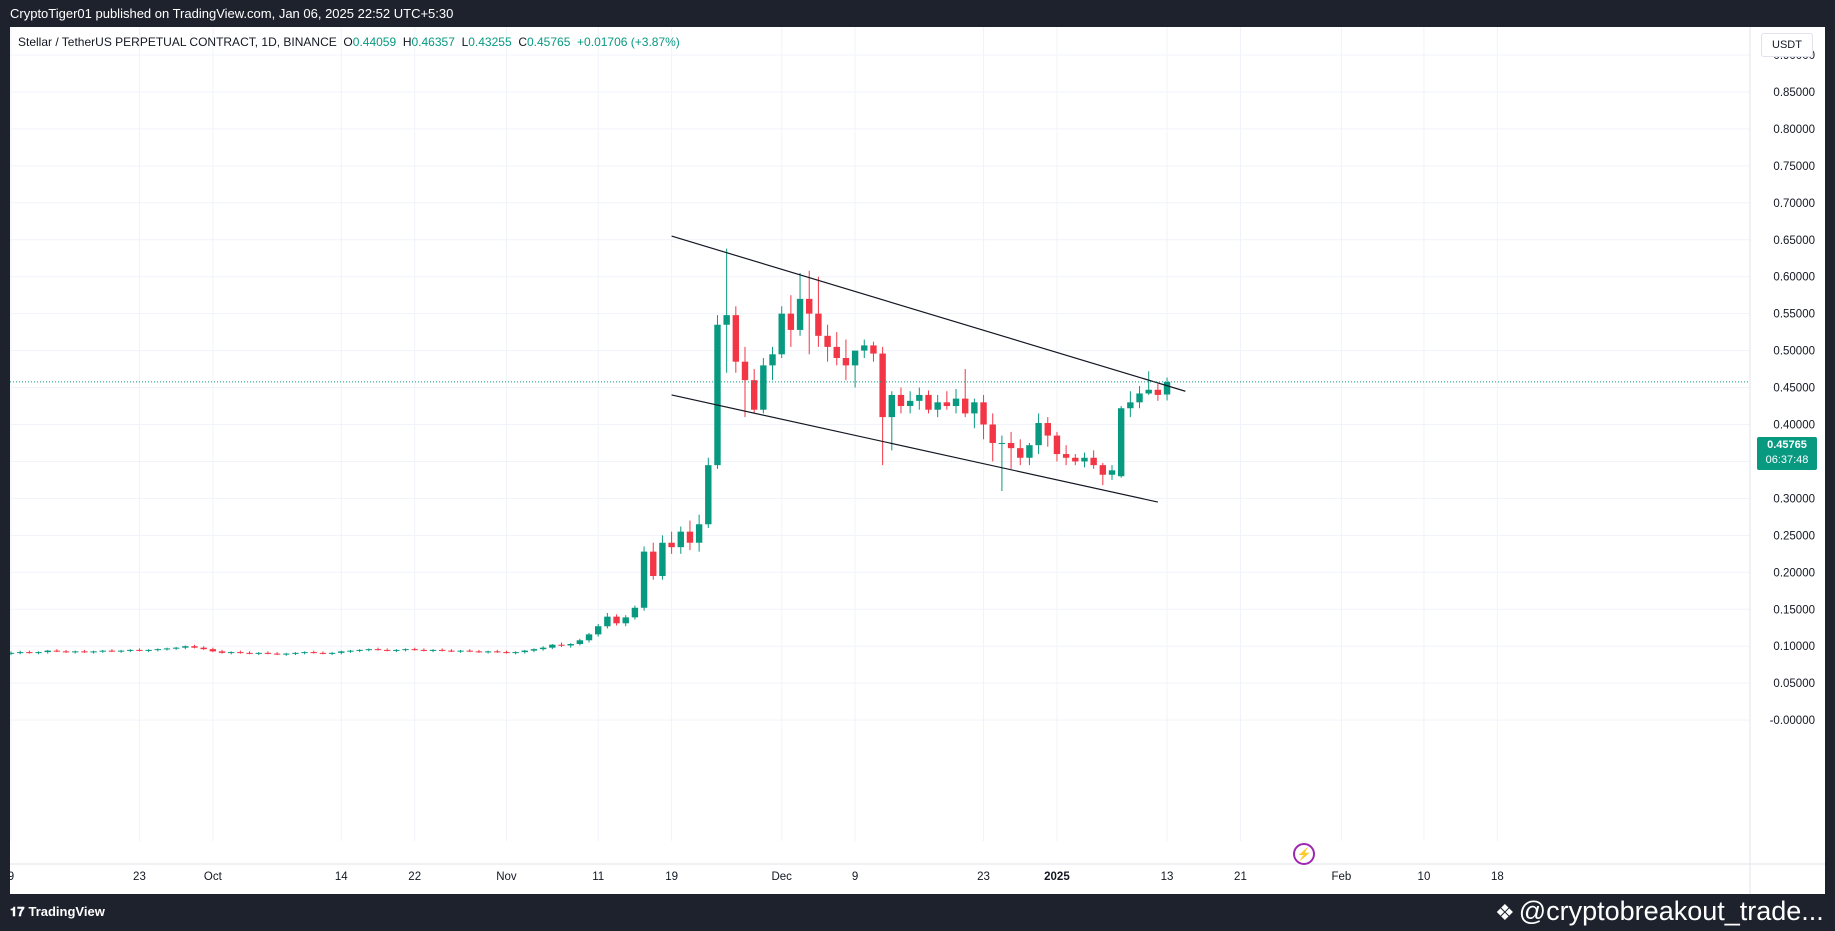 The height and width of the screenshot is (931, 1835). I want to click on x-tick-label: 19, so click(671, 877).